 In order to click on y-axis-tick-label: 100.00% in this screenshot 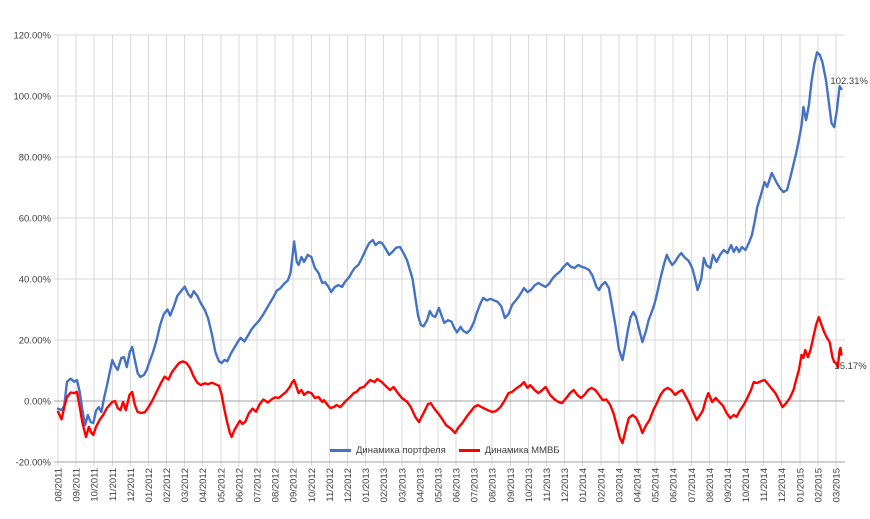, I will do `click(32, 97)`.